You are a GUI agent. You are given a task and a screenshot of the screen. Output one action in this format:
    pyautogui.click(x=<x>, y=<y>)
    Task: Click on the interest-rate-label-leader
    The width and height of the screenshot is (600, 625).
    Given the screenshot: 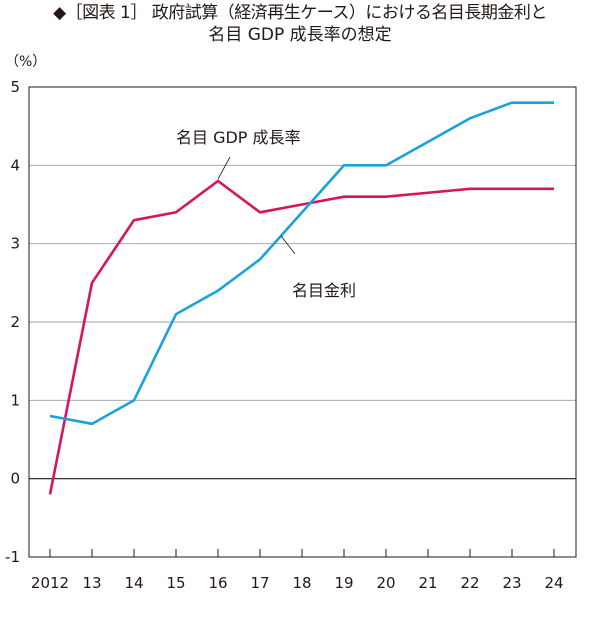 What is the action you would take?
    pyautogui.click(x=288, y=245)
    